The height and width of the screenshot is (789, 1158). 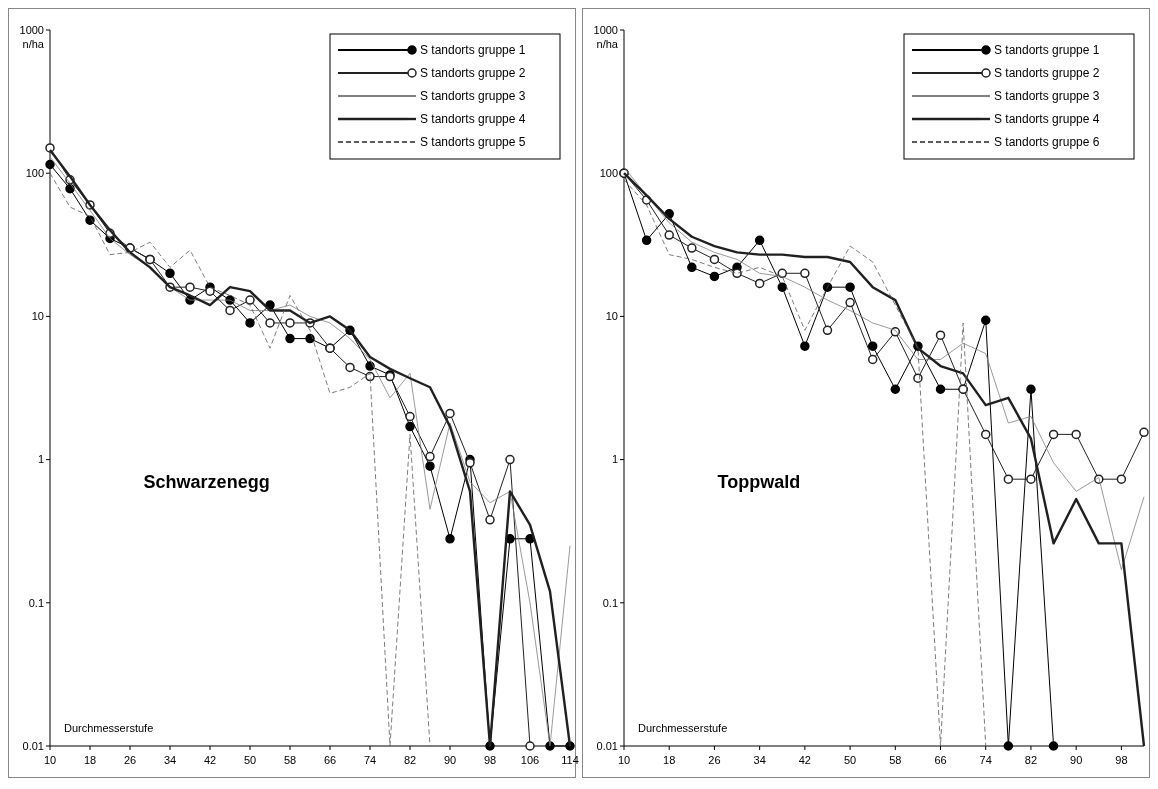 I want to click on legend-label: S tandorts gruppe 5, so click(x=473, y=142).